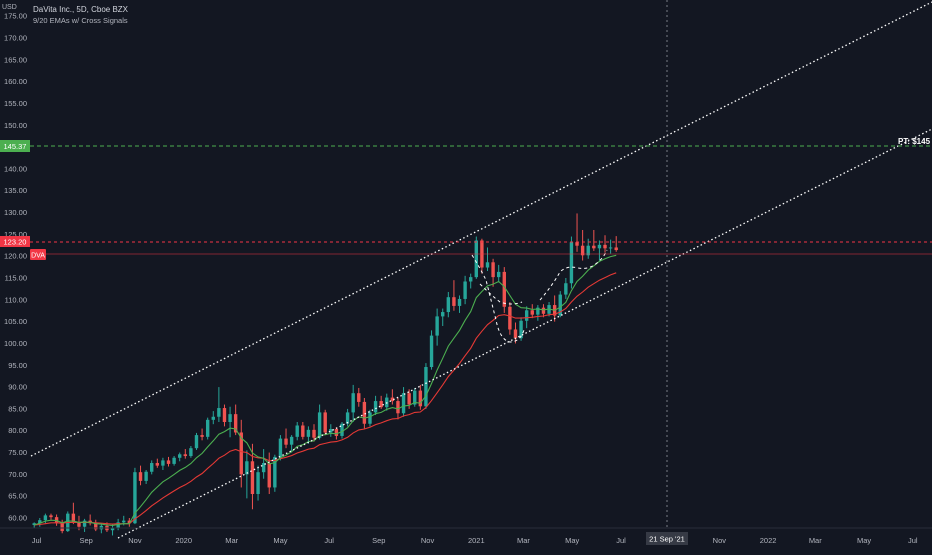 The image size is (932, 555). What do you see at coordinates (914, 141) in the screenshot?
I see `target-annotation: PT: $145` at bounding box center [914, 141].